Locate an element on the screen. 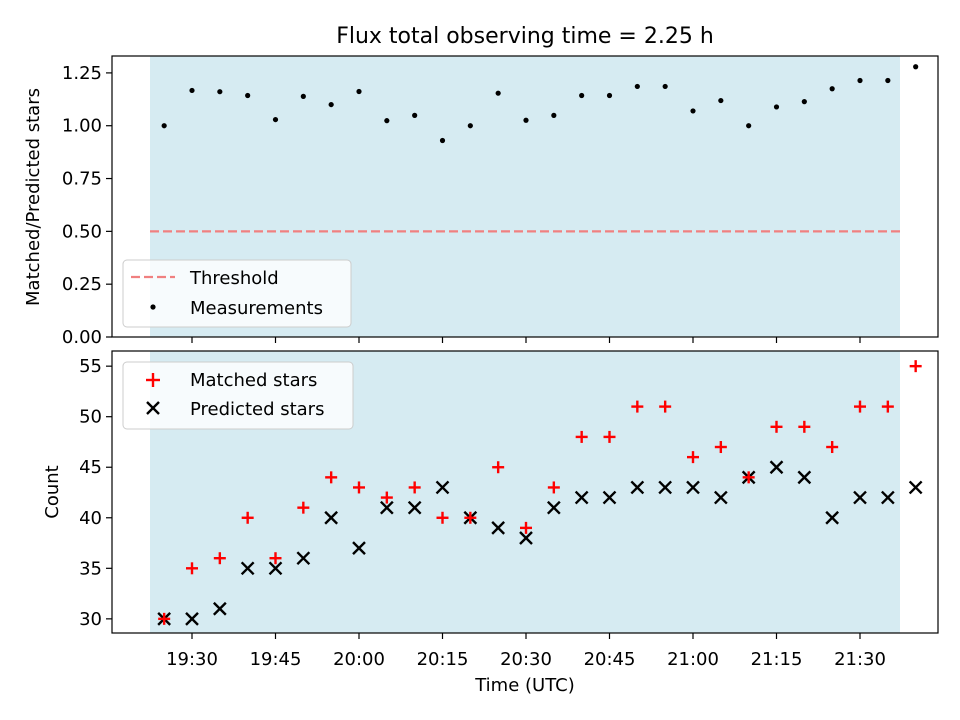 The width and height of the screenshot is (960, 720). legend-box-bottom is located at coordinates (238, 395).